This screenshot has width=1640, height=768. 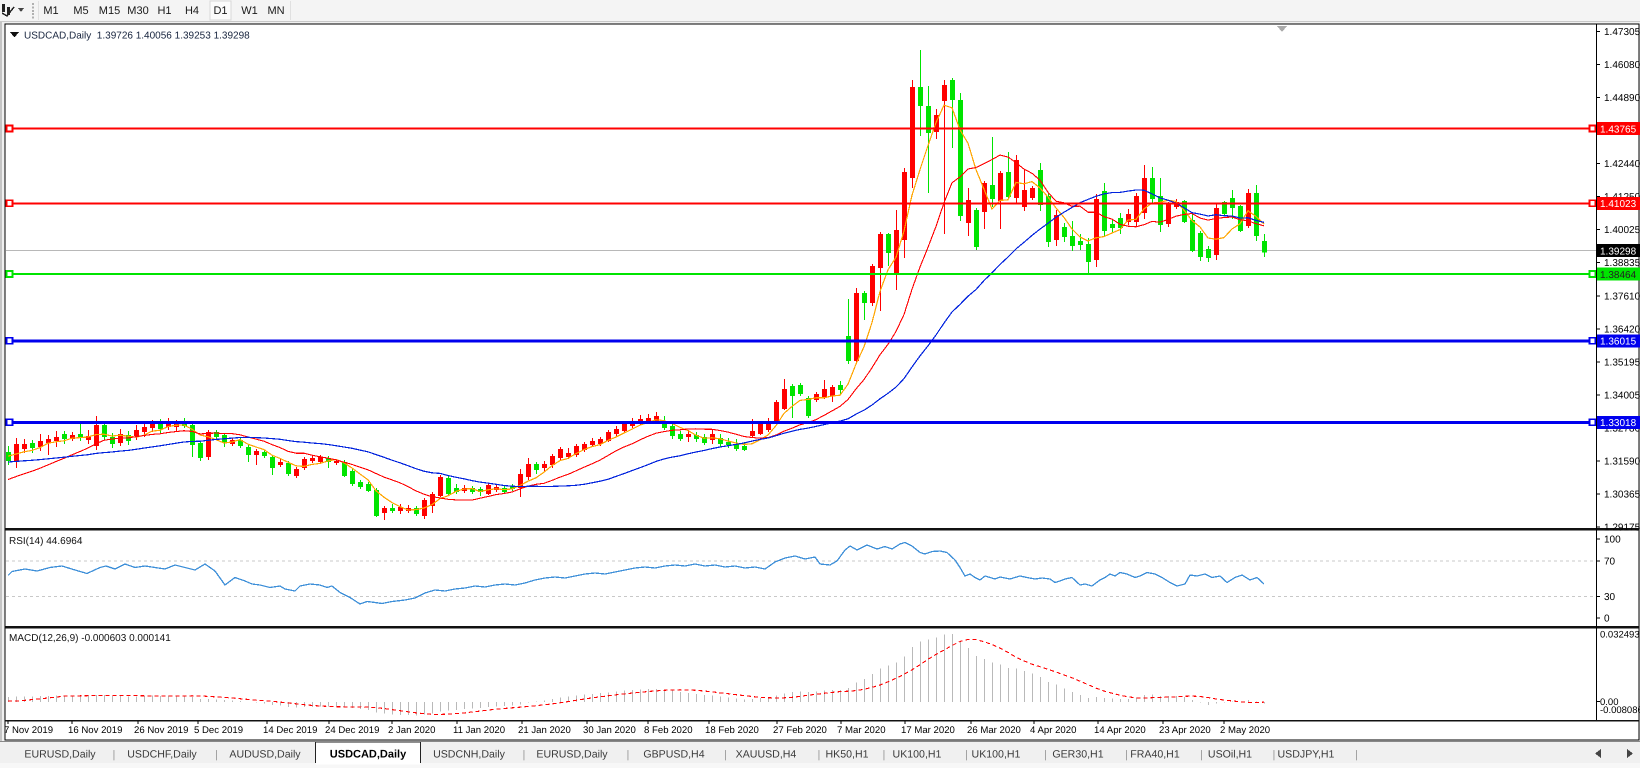 I want to click on svg-text: M30, so click(x=137, y=11).